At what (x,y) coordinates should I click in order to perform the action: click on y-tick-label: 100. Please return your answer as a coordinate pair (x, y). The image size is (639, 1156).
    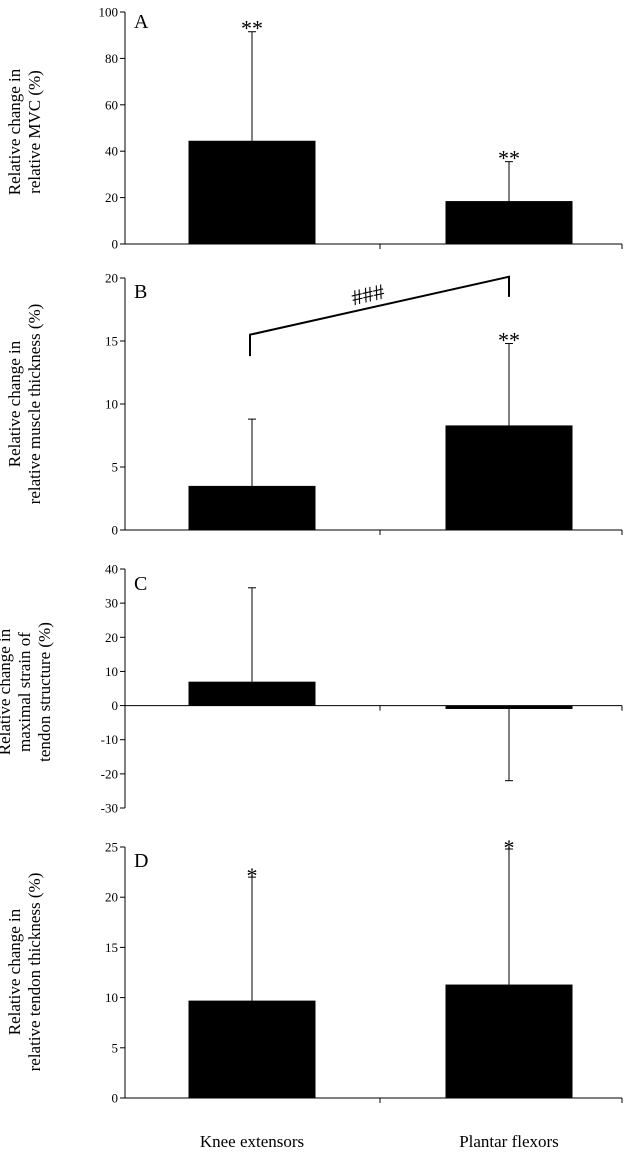
    Looking at the image, I should click on (109, 12).